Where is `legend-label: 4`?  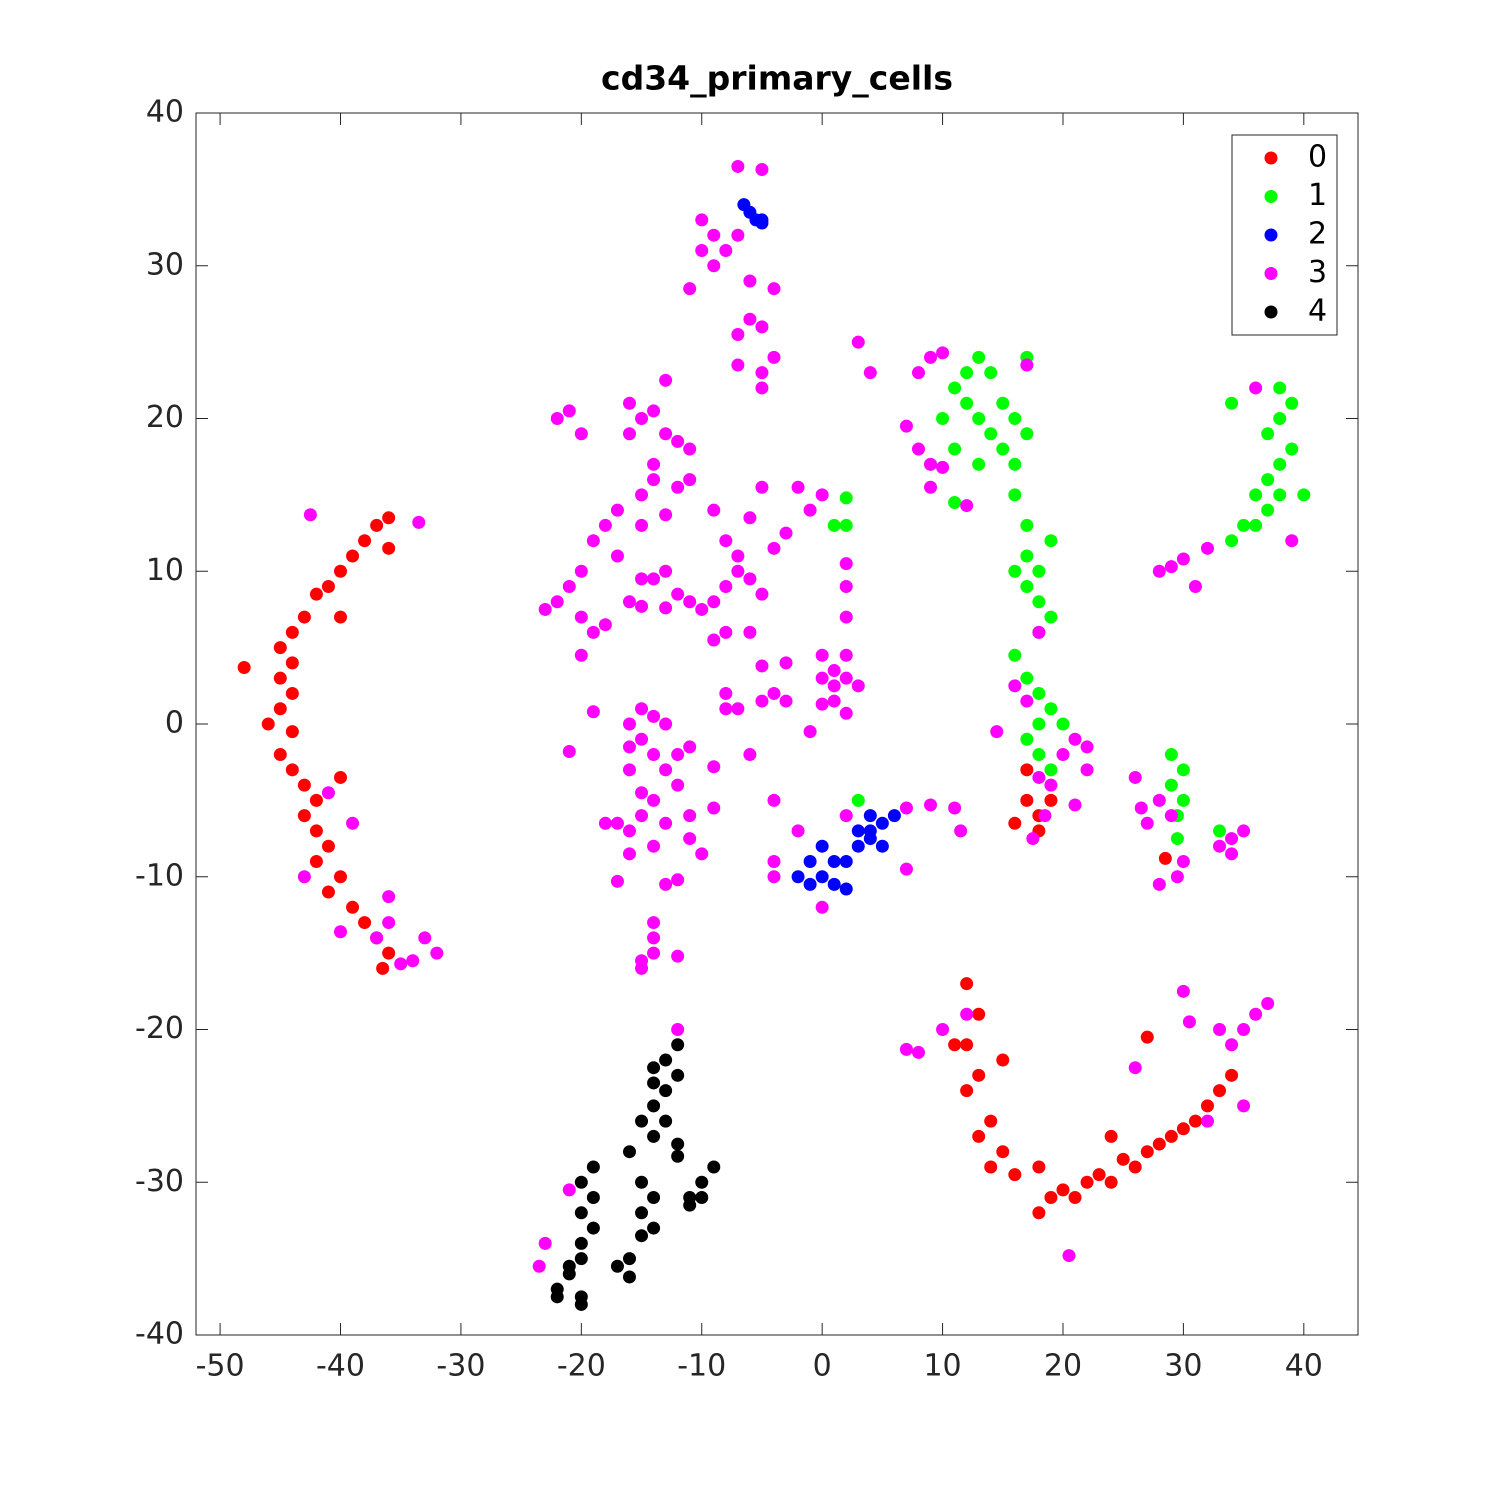 legend-label: 4 is located at coordinates (1317, 311).